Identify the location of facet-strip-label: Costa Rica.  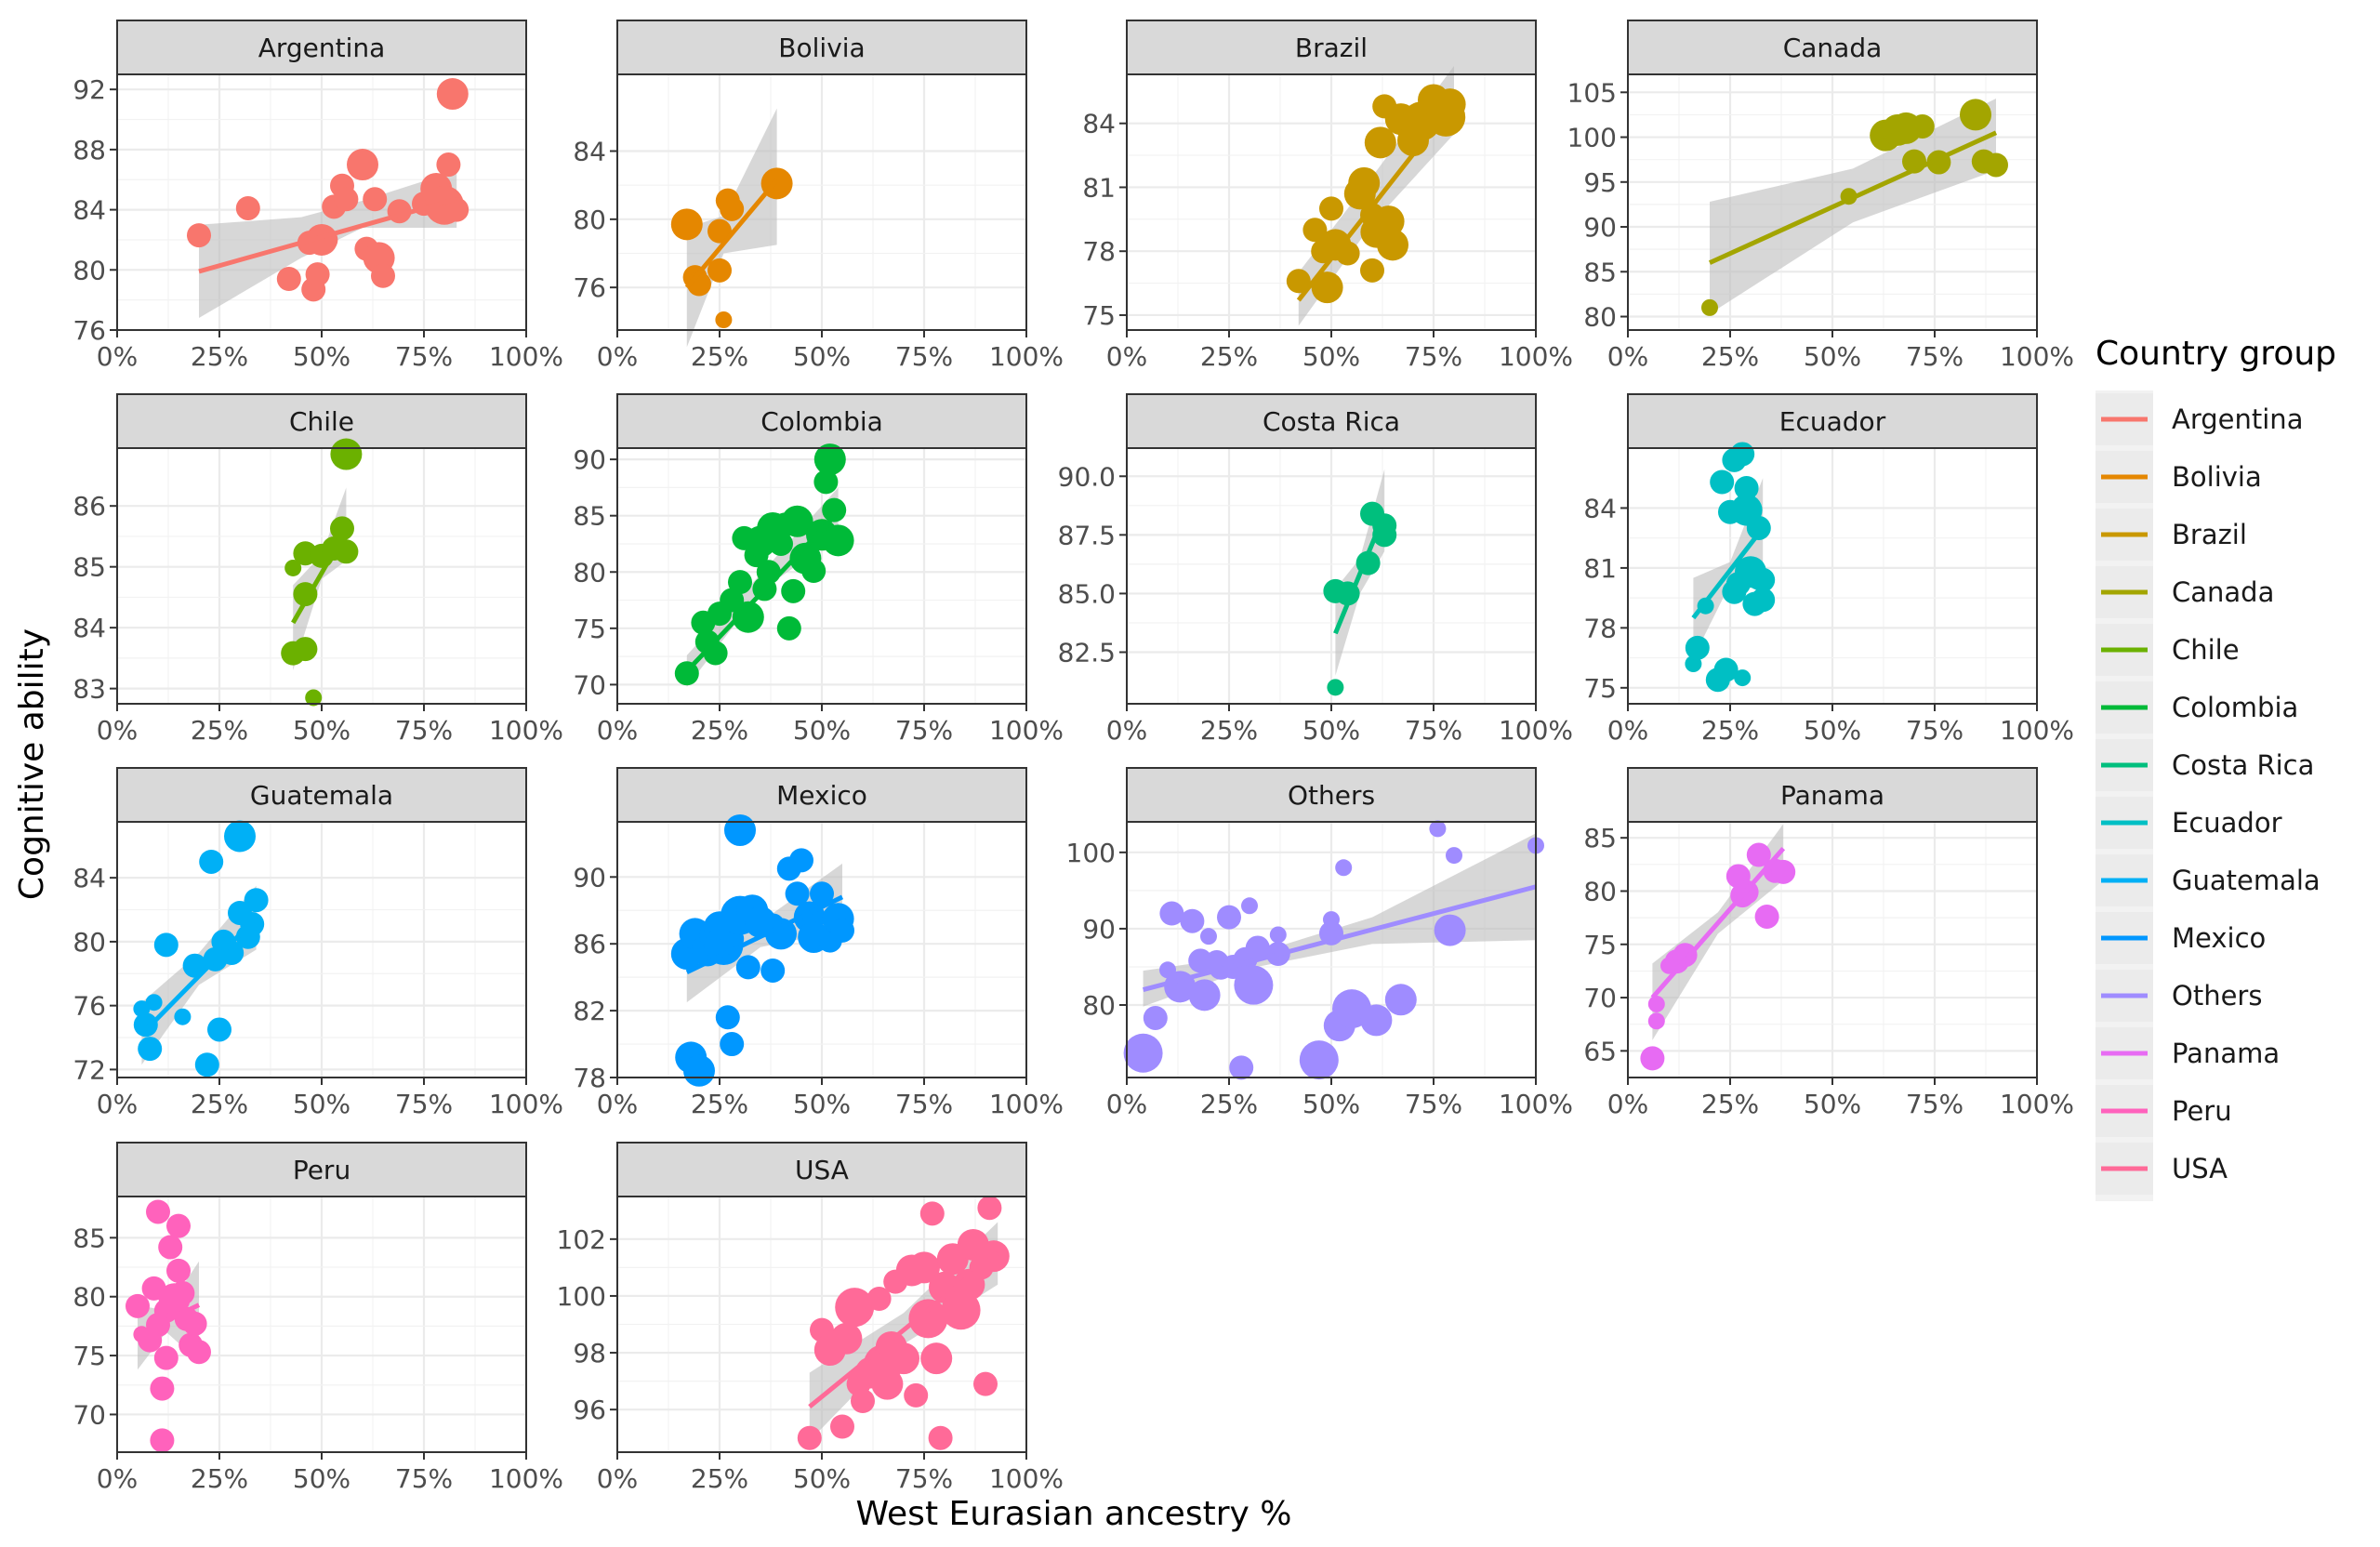
(1331, 421).